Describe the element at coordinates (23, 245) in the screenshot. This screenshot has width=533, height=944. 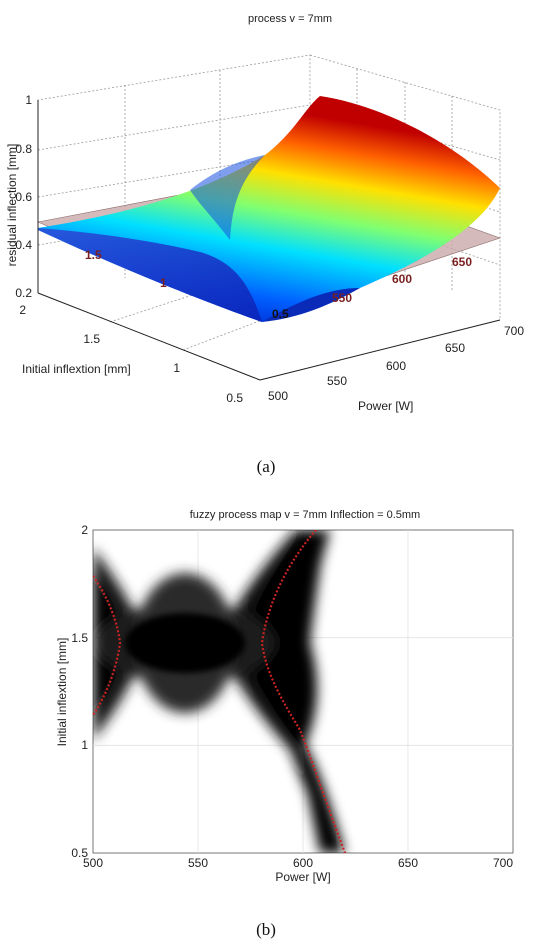
I see `z-tick-label: 0.4` at that location.